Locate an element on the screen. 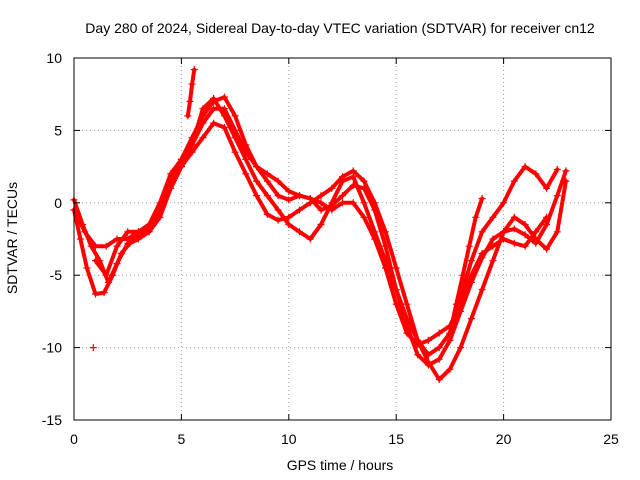 This screenshot has height=480, width=640. y-tick-label: 0 is located at coordinates (58, 203).